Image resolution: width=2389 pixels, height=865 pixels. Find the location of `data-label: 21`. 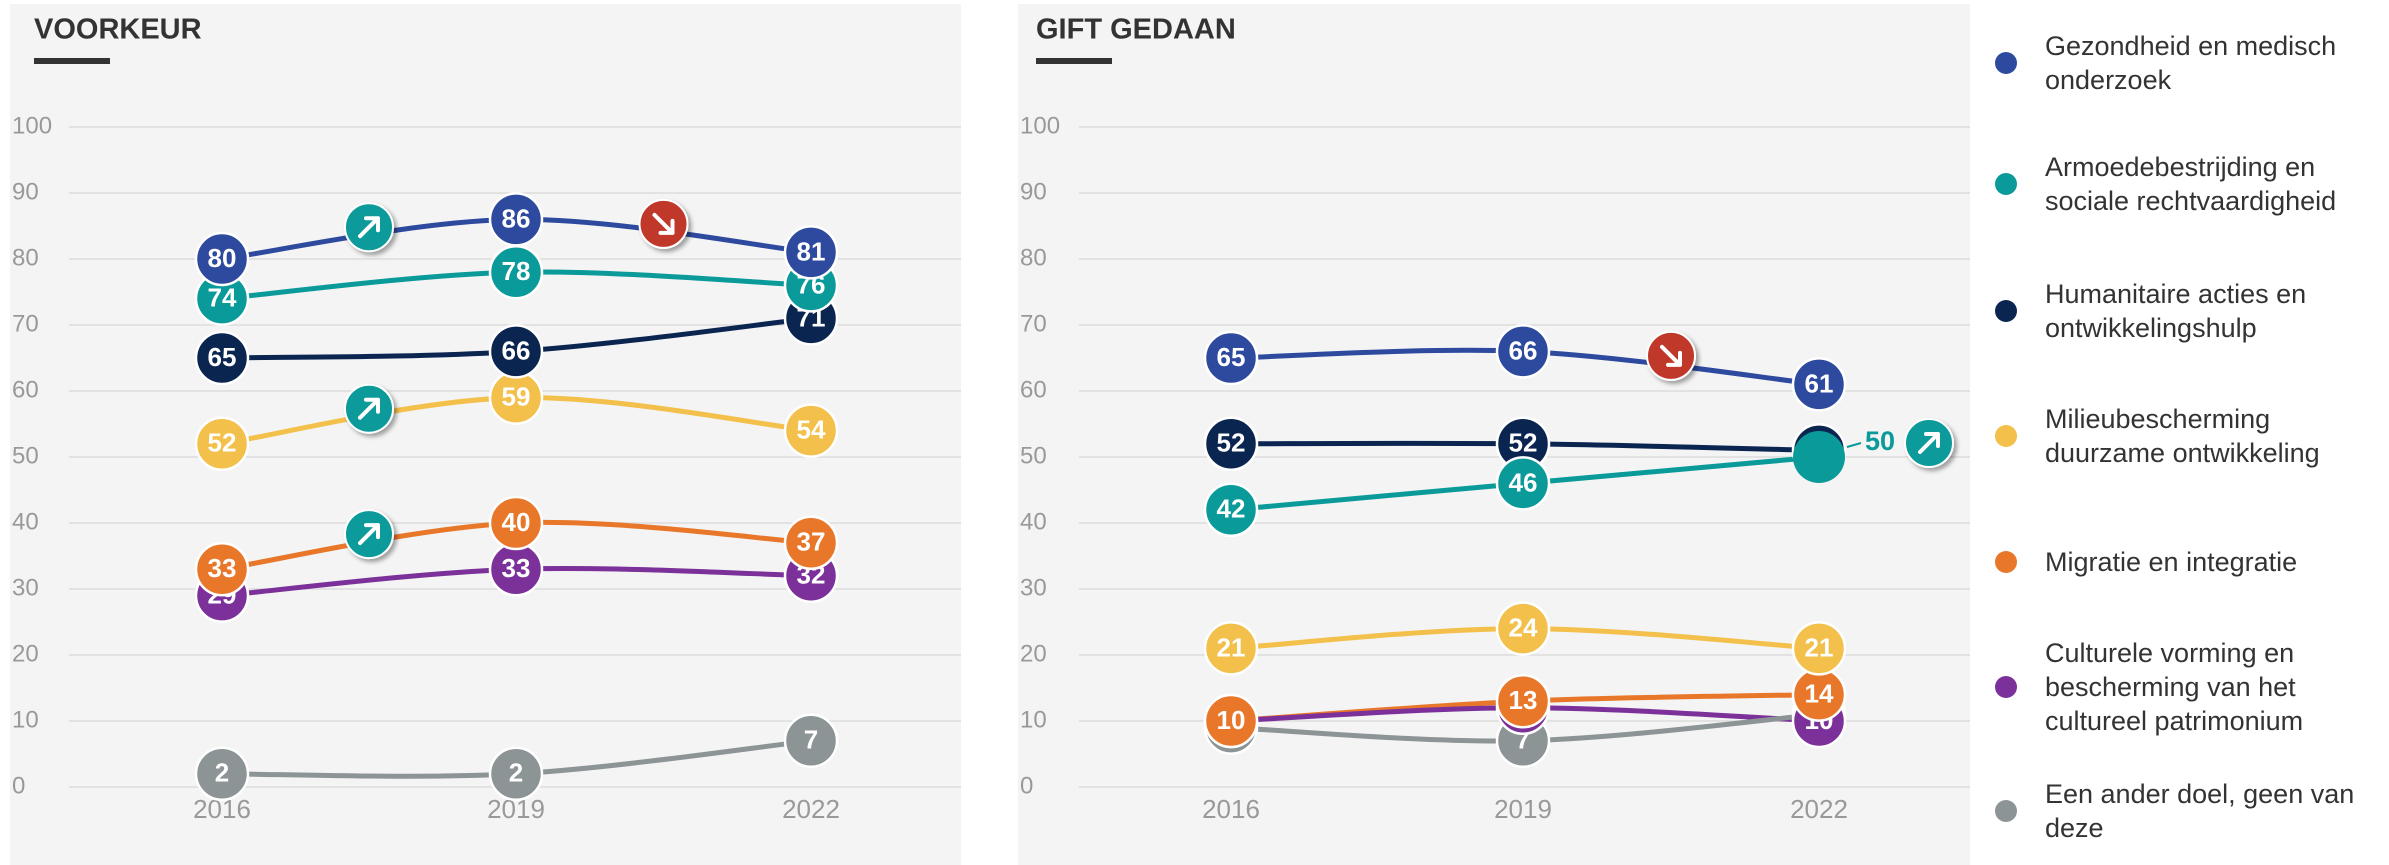

data-label: 21 is located at coordinates (1231, 647).